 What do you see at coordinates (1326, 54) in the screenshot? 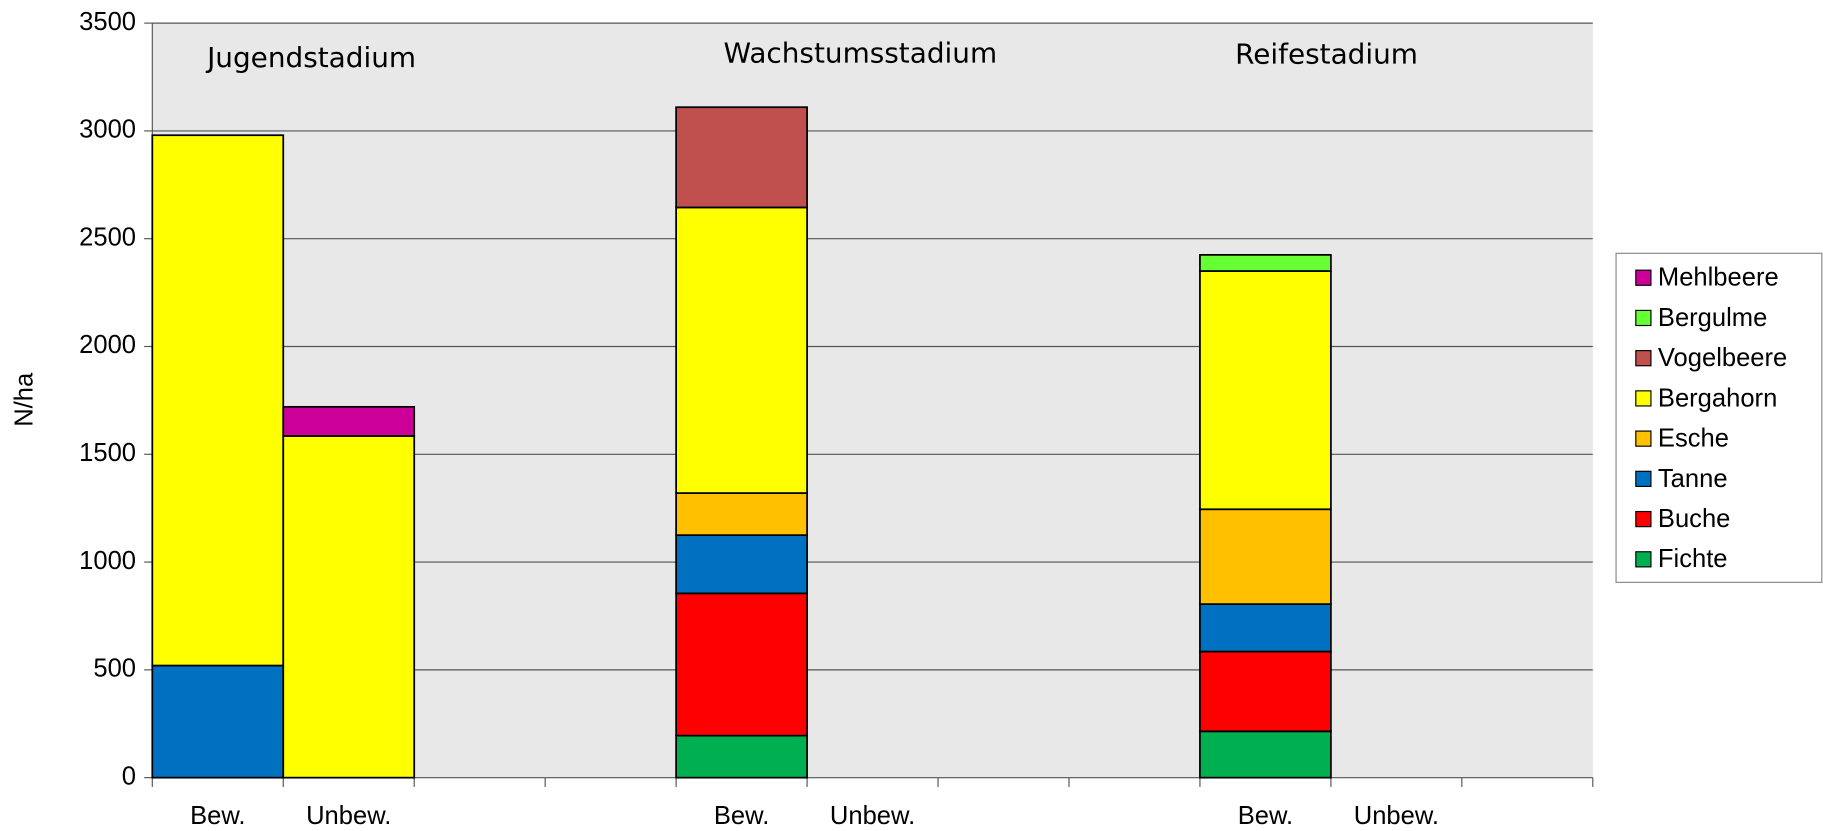
I see `annotation: Reifestadium` at bounding box center [1326, 54].